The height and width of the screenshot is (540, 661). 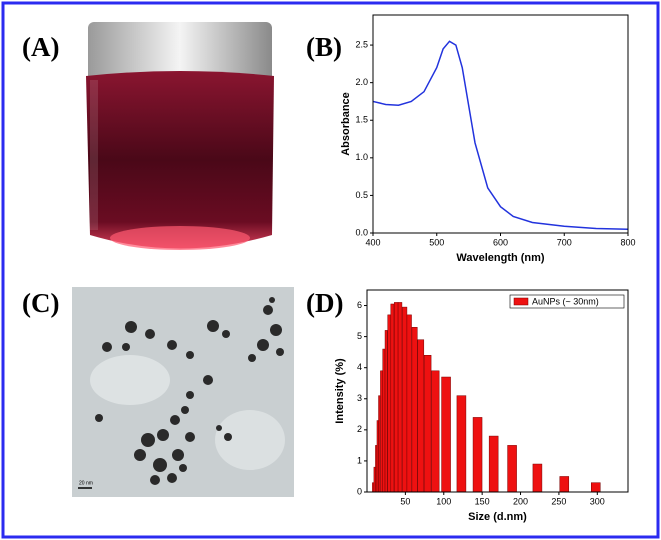 What do you see at coordinates (359, 367) in the screenshot?
I see `y-tick-label: 4` at bounding box center [359, 367].